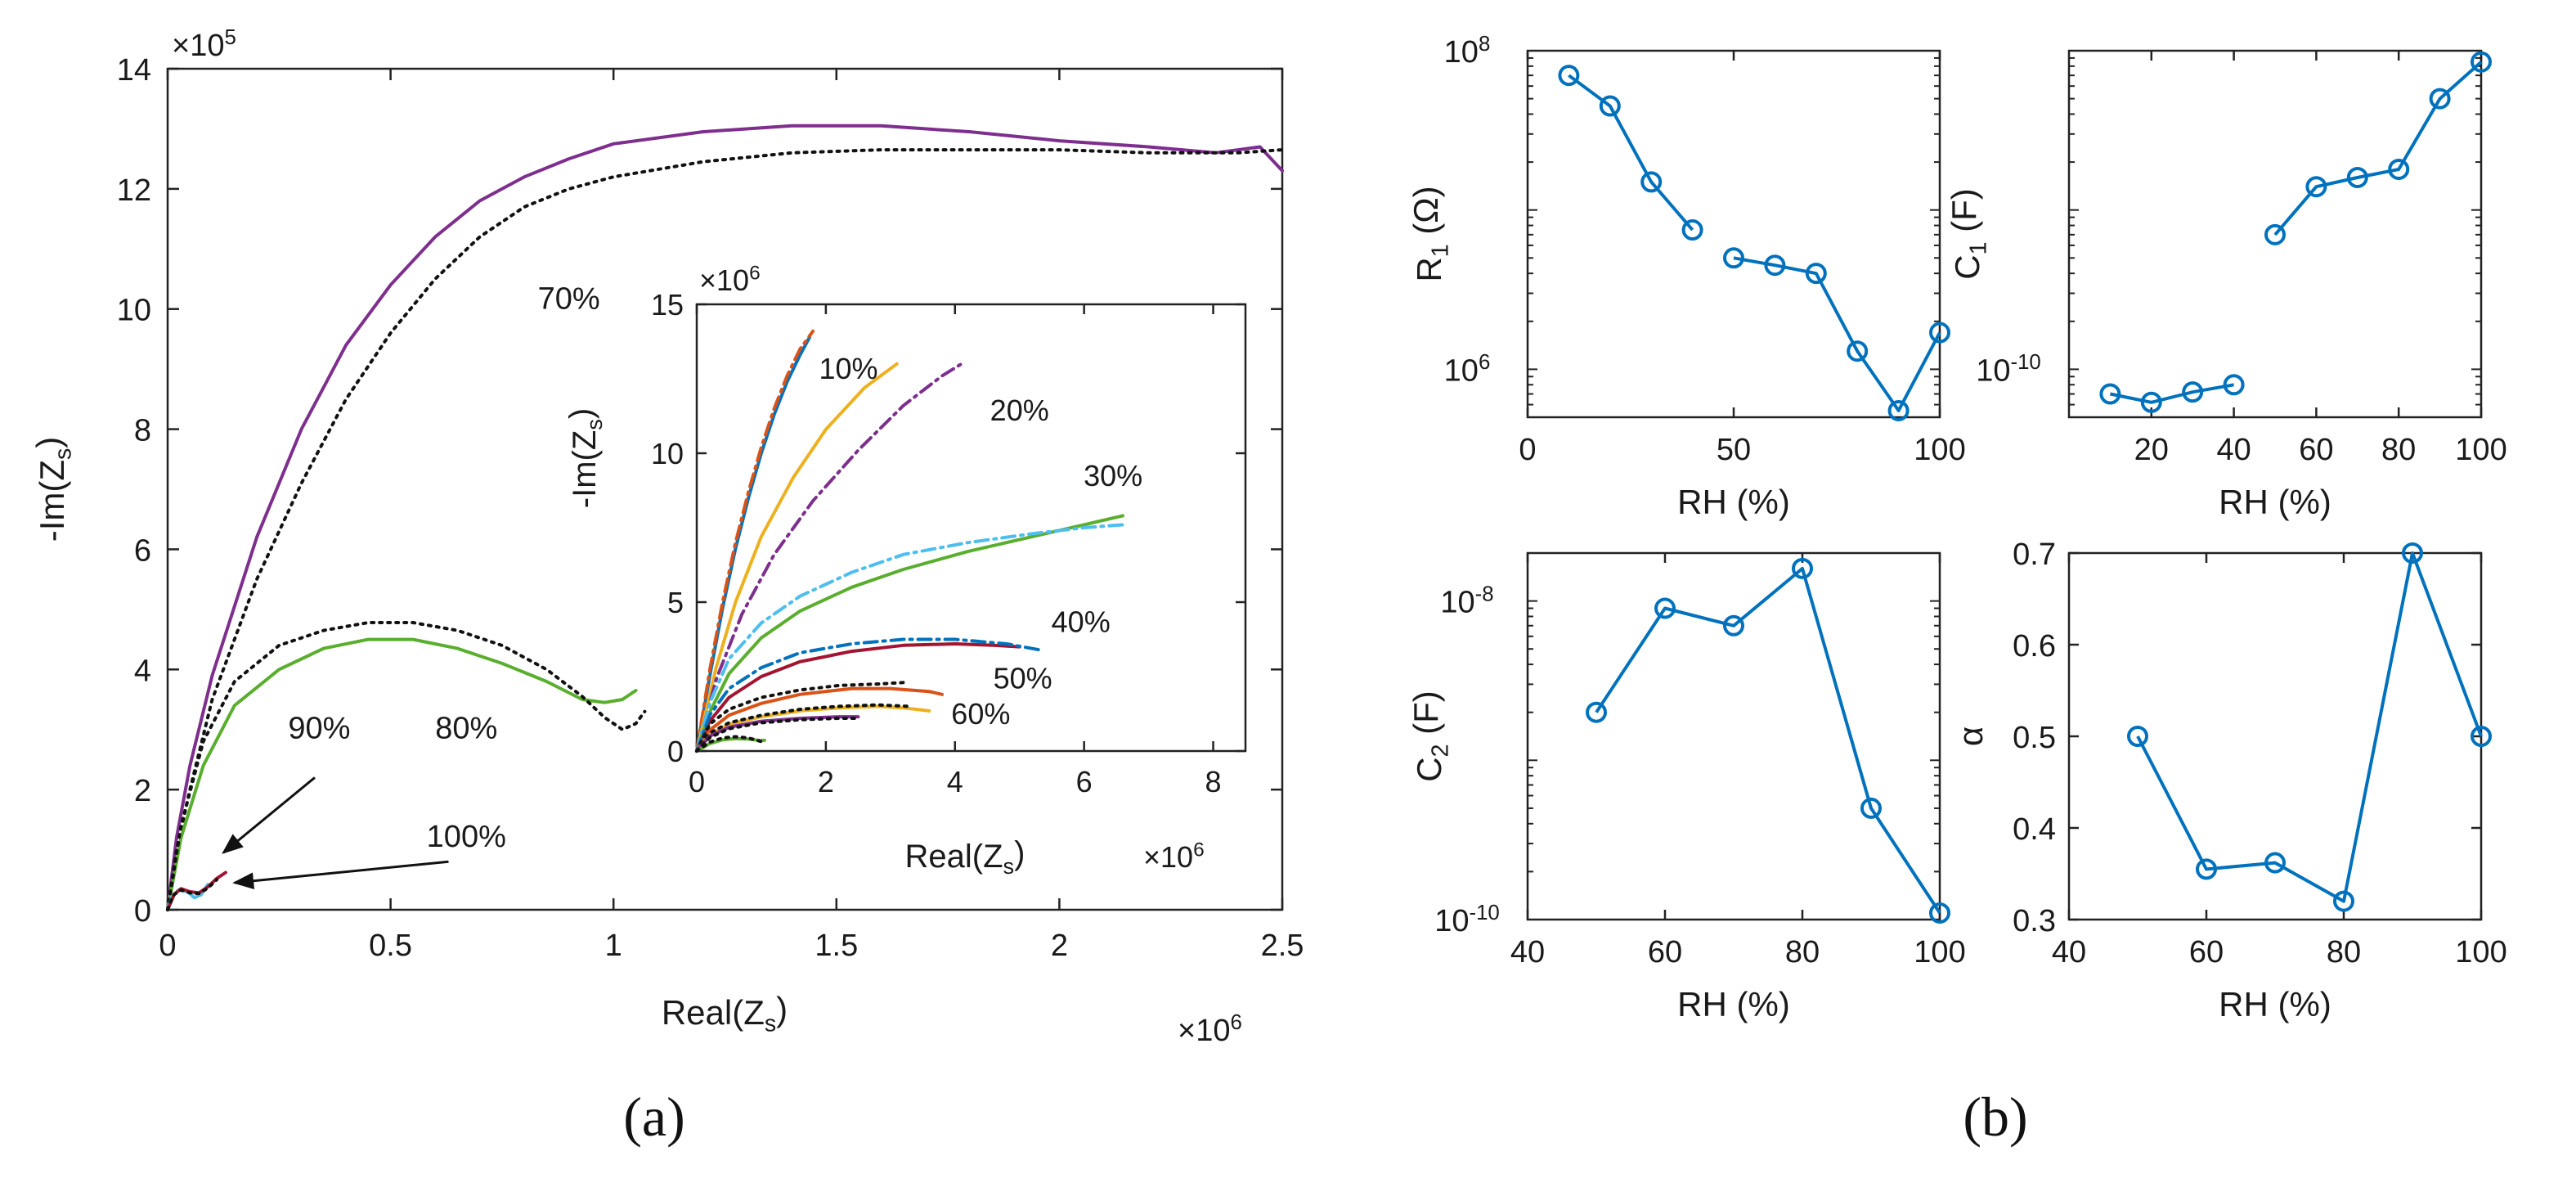 This screenshot has width=2576, height=1183. What do you see at coordinates (725, 1013) in the screenshot?
I see `main-x-axis-label: Real(Zs)` at bounding box center [725, 1013].